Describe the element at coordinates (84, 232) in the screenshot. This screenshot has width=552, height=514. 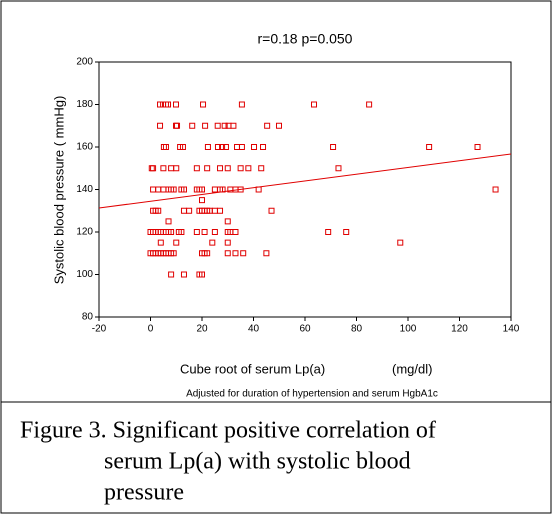
I see `y-tick-label: 120` at that location.